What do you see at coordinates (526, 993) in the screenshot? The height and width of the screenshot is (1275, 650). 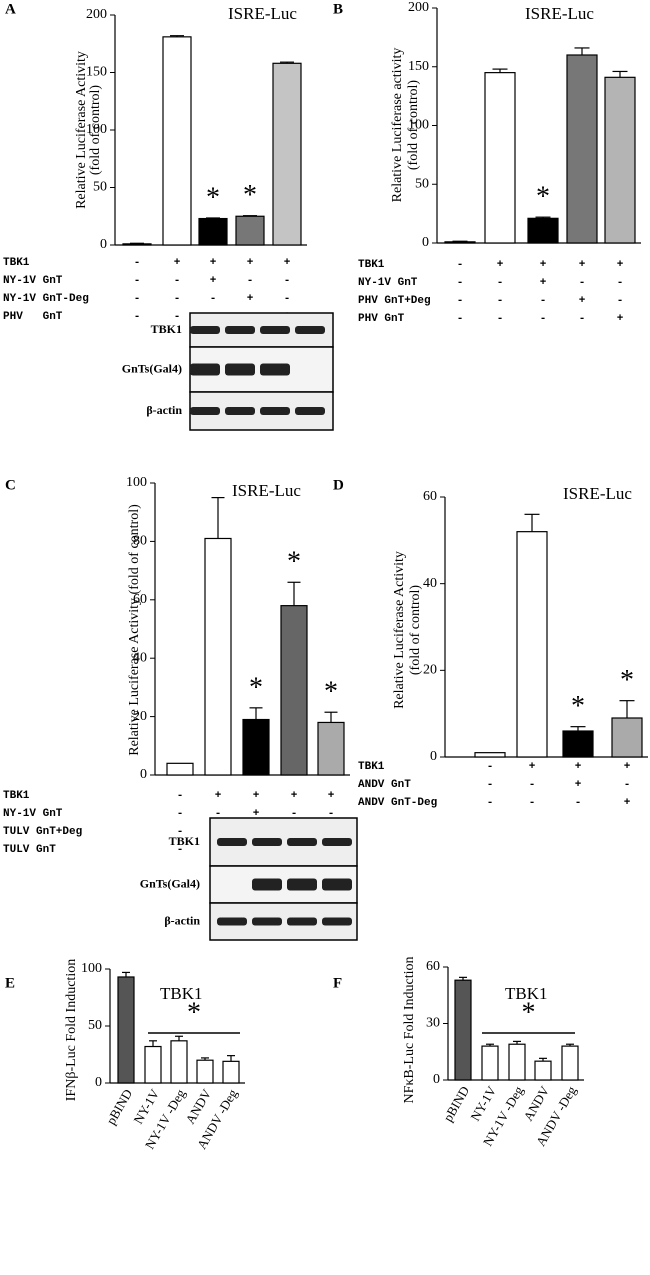 I see `chart-title: TBK1` at bounding box center [526, 993].